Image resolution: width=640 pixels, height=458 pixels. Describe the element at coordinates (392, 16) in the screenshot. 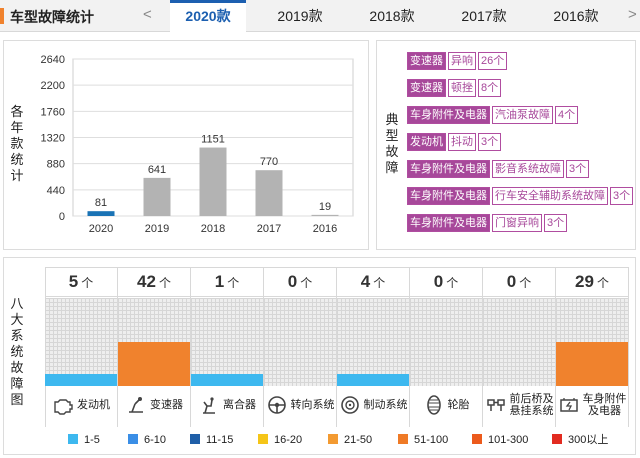

I see `tab-year-2018: 2018款` at that location.